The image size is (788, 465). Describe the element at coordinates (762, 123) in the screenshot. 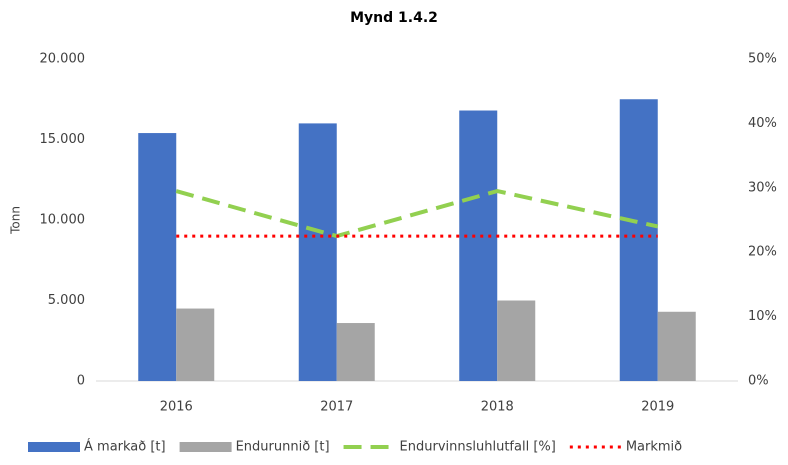

I see `y2-tick-label: 40%` at that location.